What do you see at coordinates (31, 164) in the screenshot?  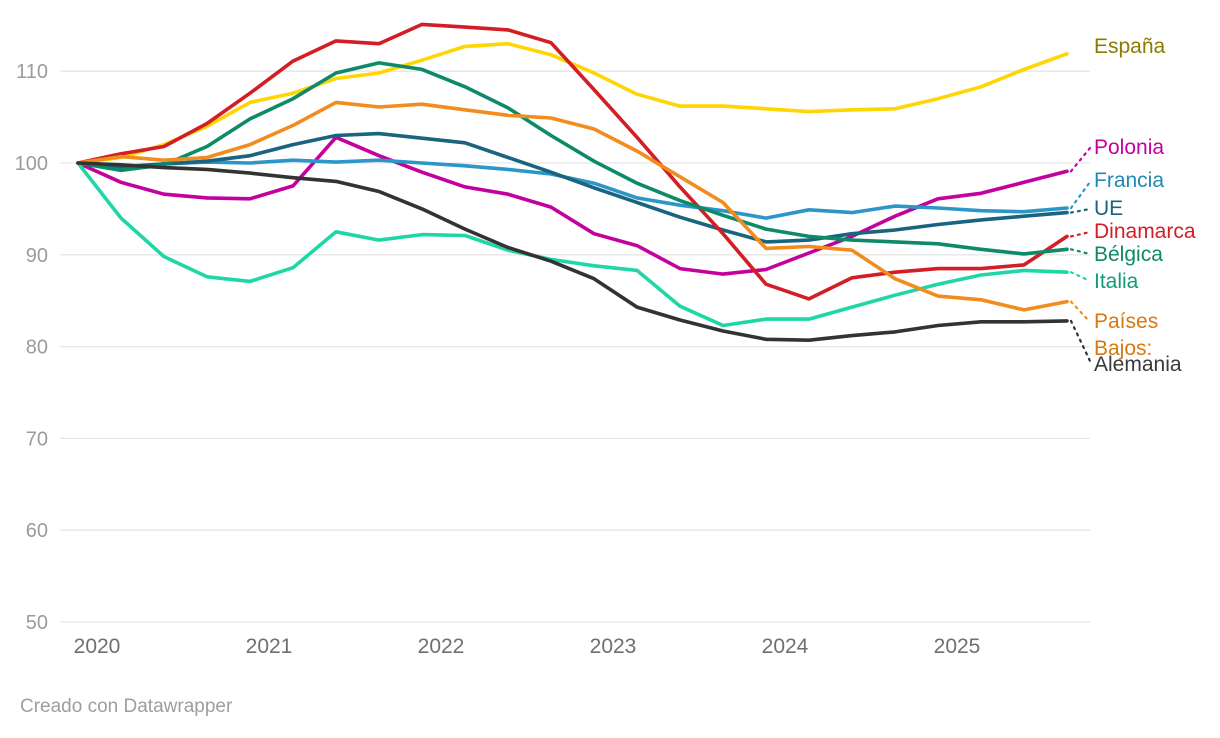 I see `y-tick-label-100: 100` at bounding box center [31, 164].